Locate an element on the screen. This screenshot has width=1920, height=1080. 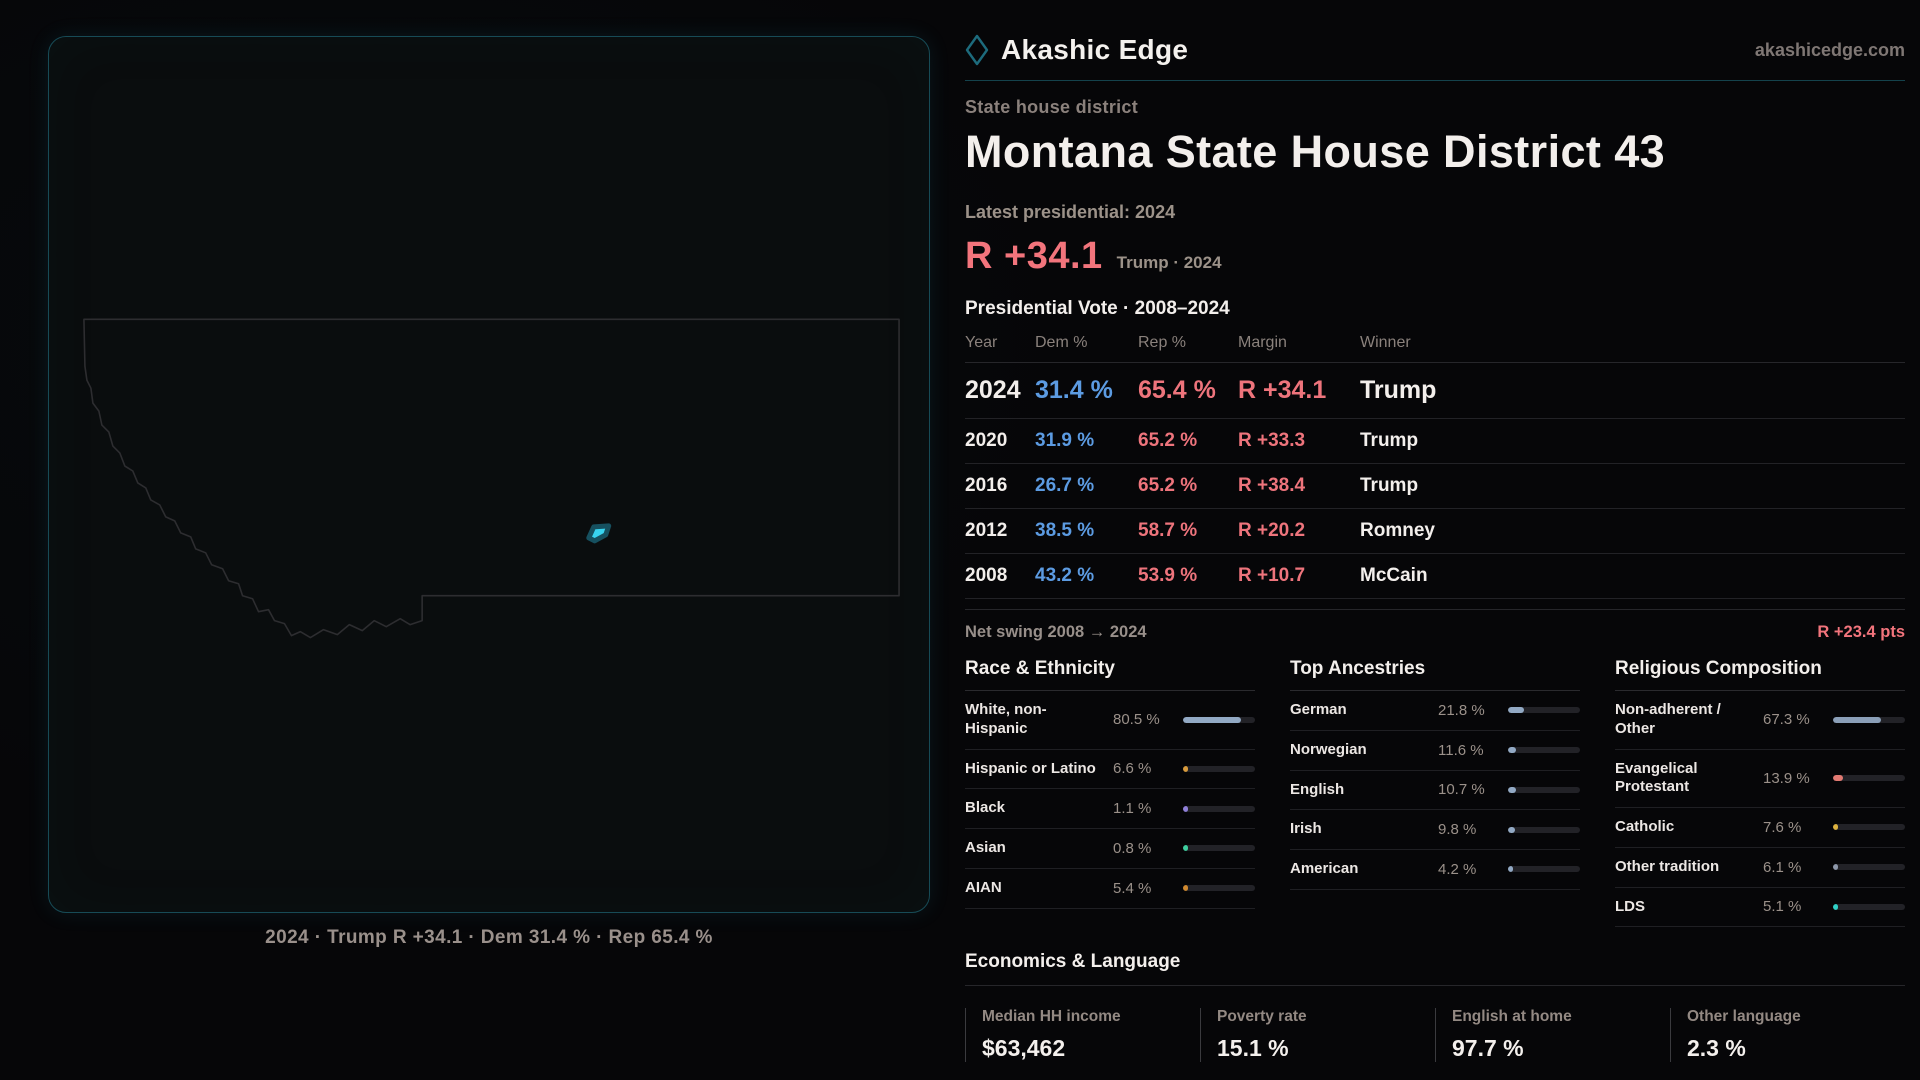
district-marker is located at coordinates (599, 533).